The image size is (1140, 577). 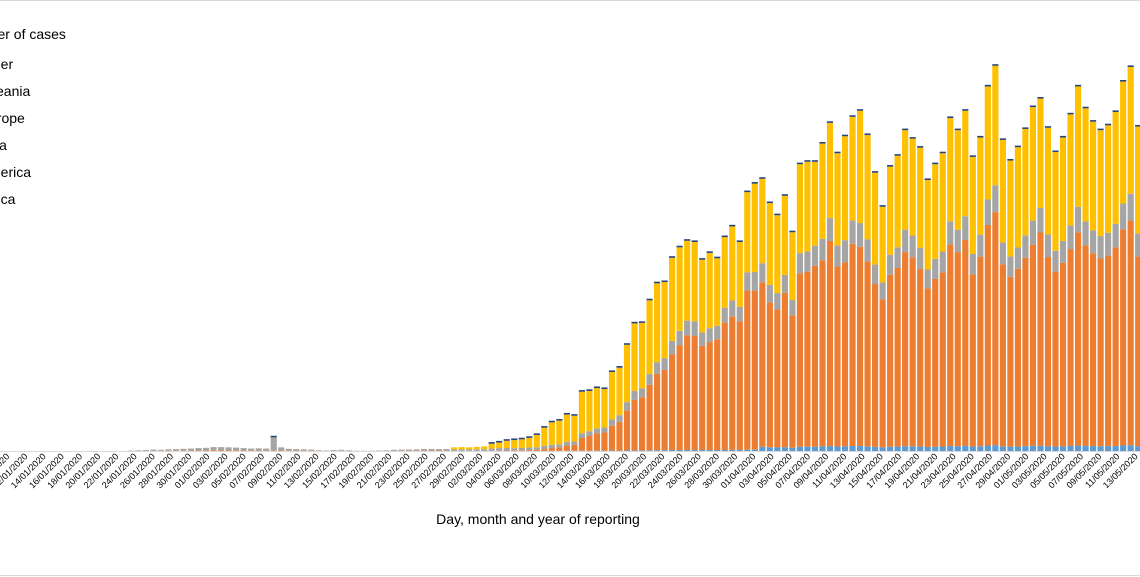 What do you see at coordinates (12, 118) in the screenshot?
I see `legend-item-europe: urope` at bounding box center [12, 118].